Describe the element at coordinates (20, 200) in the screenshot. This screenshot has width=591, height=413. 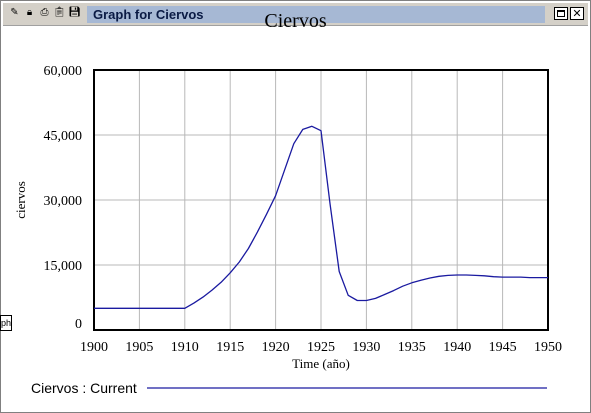
I see `y-axis-label: ciervos` at that location.